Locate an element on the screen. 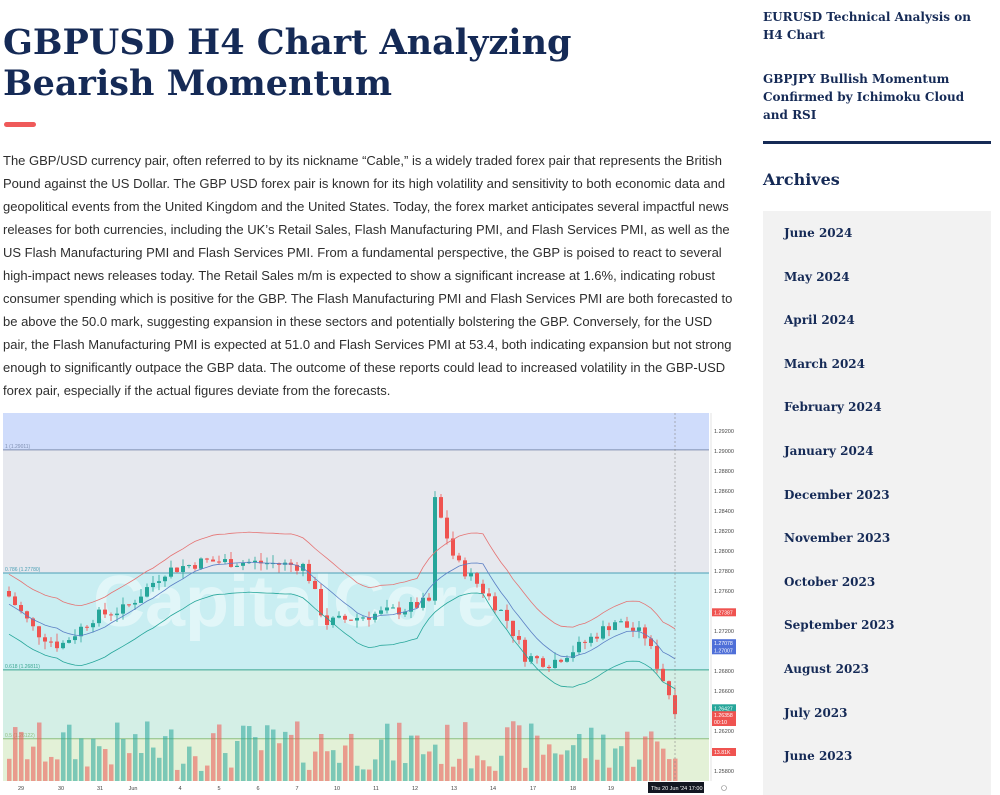  x-tick-label: 11 is located at coordinates (376, 789).